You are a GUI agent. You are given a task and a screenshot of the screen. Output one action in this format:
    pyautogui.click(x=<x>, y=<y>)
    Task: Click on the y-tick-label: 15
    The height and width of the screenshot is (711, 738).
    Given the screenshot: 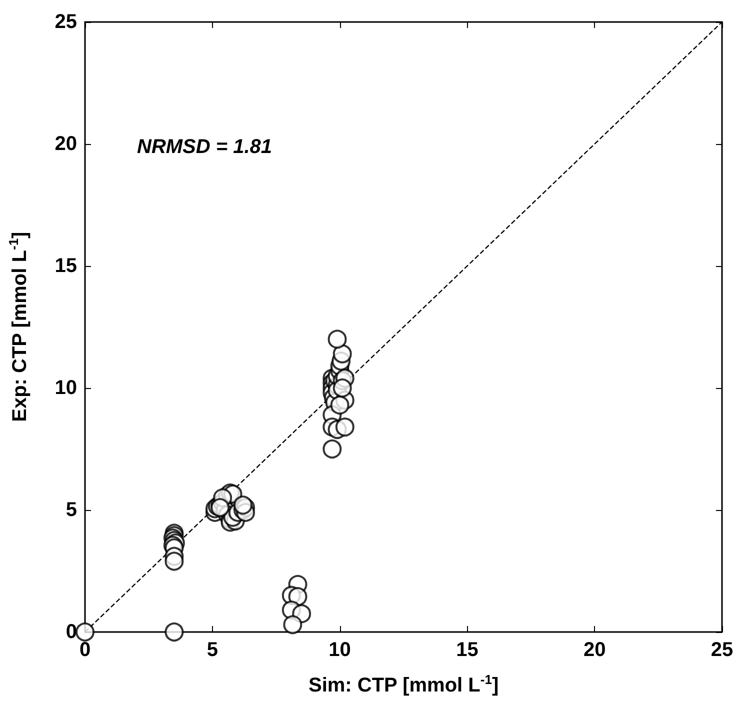 What is the action you would take?
    pyautogui.click(x=65, y=266)
    